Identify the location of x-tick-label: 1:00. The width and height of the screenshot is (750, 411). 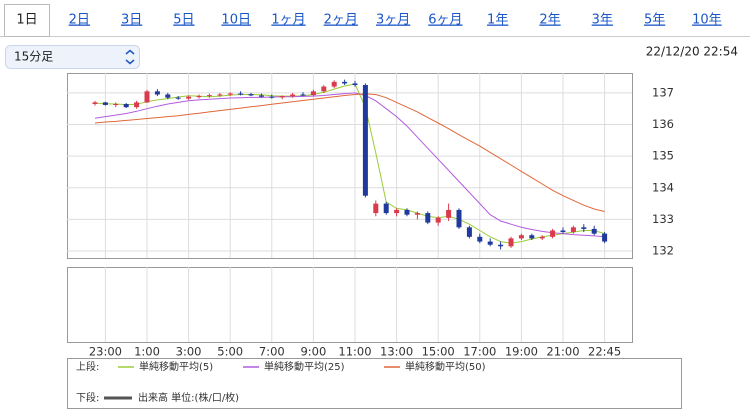
(147, 352).